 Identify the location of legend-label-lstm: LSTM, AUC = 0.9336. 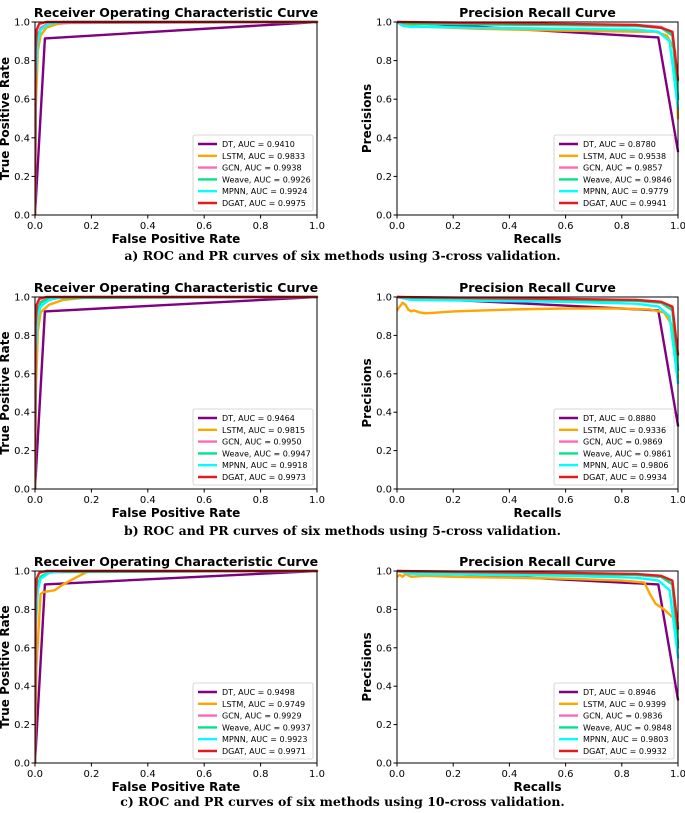
(624, 430).